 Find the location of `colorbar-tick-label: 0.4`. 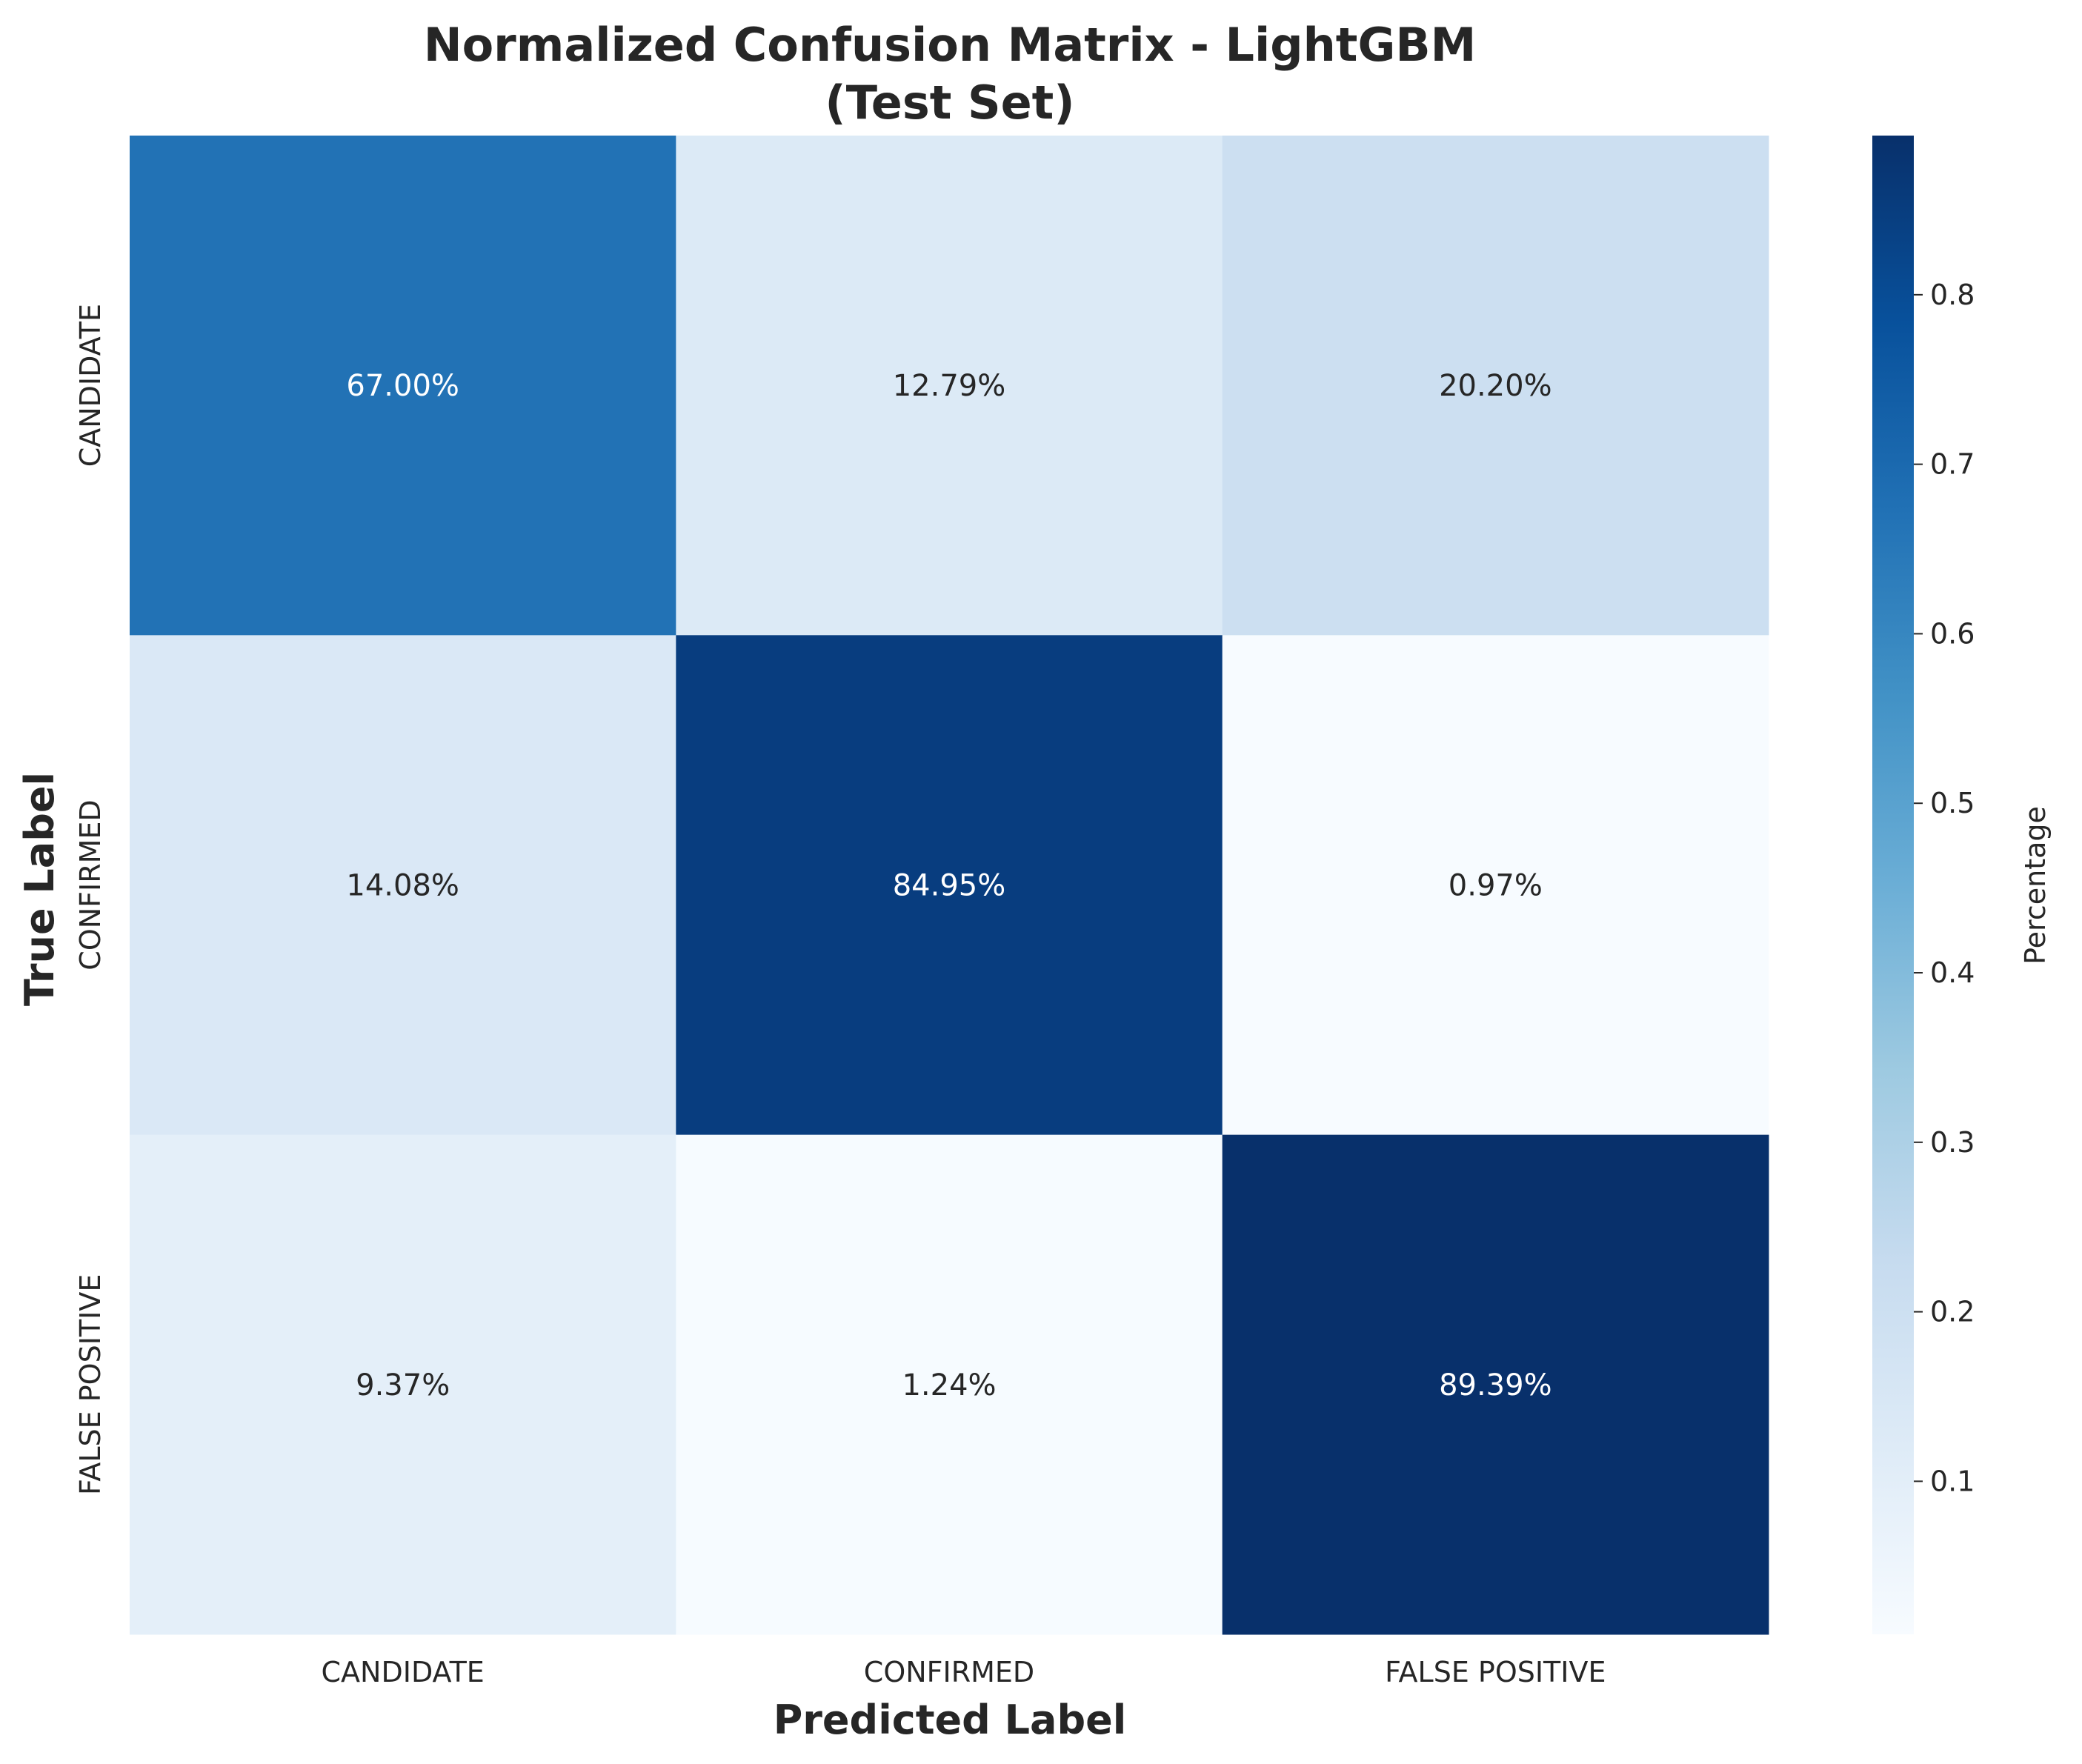

colorbar-tick-label: 0.4 is located at coordinates (1953, 972).